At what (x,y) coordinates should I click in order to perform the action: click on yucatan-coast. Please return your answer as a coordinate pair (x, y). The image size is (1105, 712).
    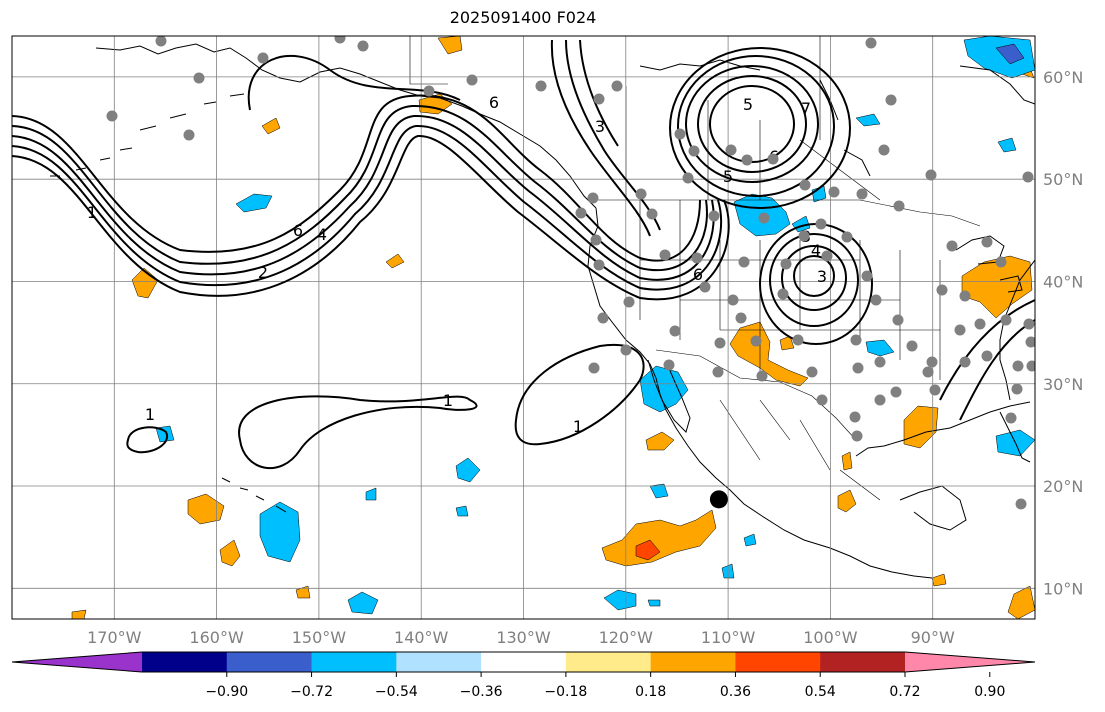
    Looking at the image, I should click on (933, 508).